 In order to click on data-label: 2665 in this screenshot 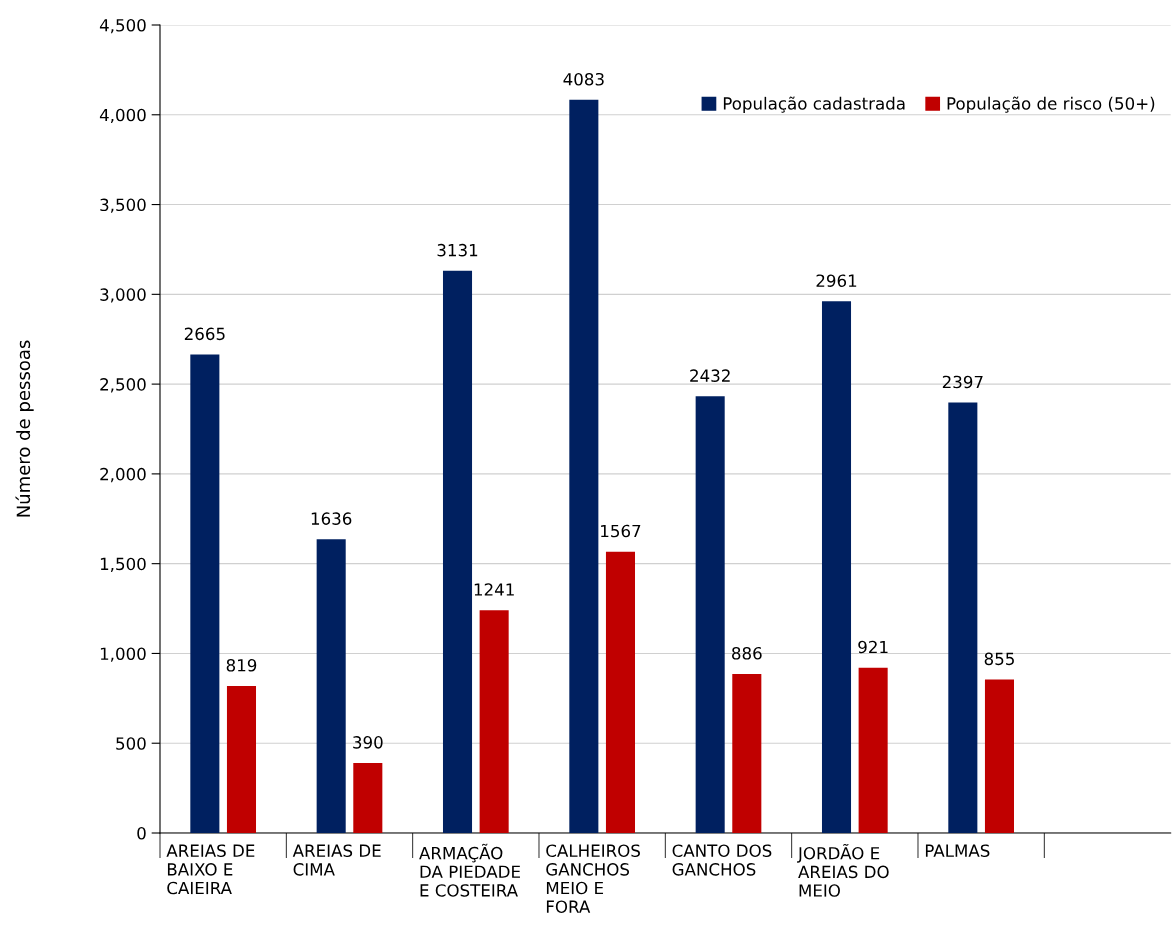, I will do `click(204, 334)`.